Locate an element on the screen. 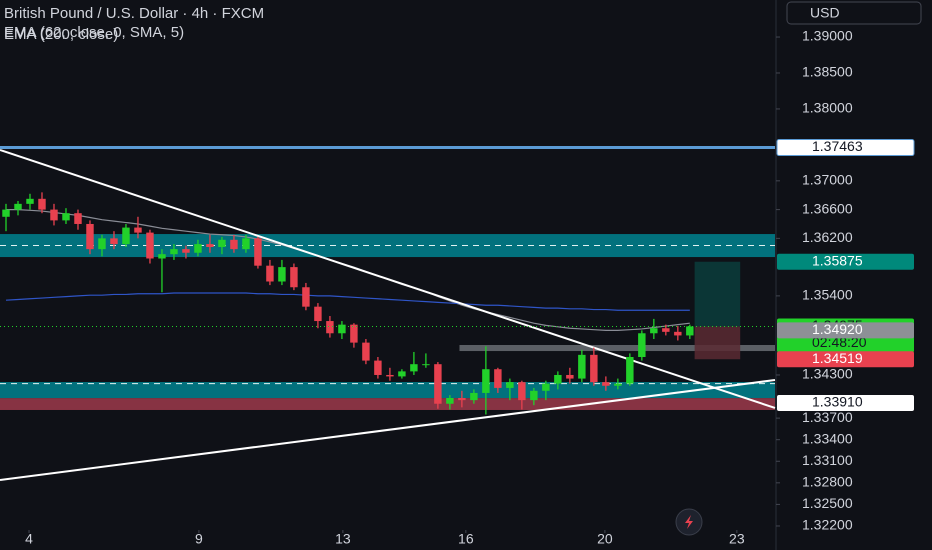 The width and height of the screenshot is (932, 550). x-tick-label: 23 is located at coordinates (737, 539).